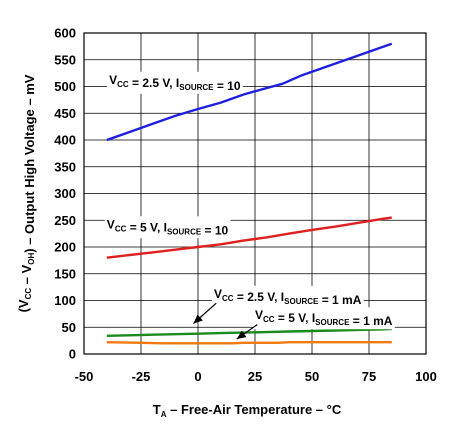 This screenshot has height=440, width=459. I want to click on y-tick-label: 50, so click(69, 327).